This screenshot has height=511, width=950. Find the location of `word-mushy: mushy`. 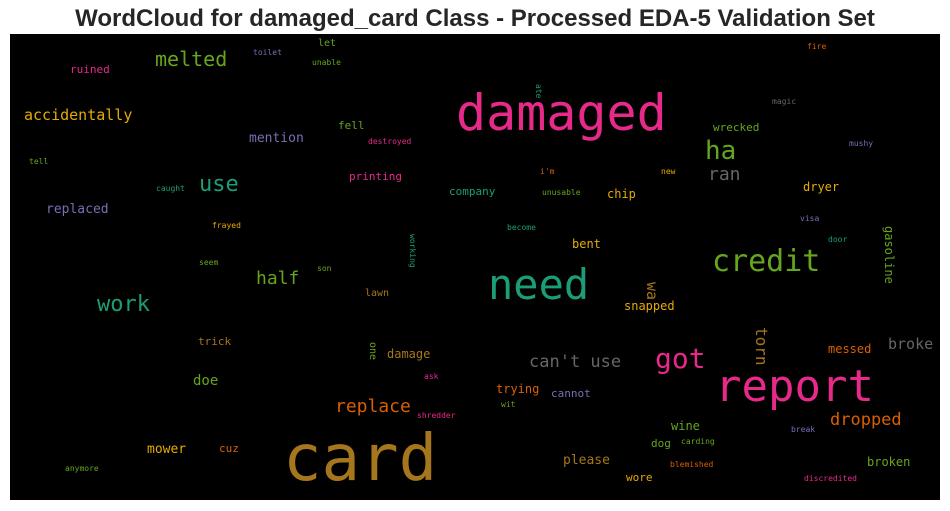

word-mushy: mushy is located at coordinates (861, 143).